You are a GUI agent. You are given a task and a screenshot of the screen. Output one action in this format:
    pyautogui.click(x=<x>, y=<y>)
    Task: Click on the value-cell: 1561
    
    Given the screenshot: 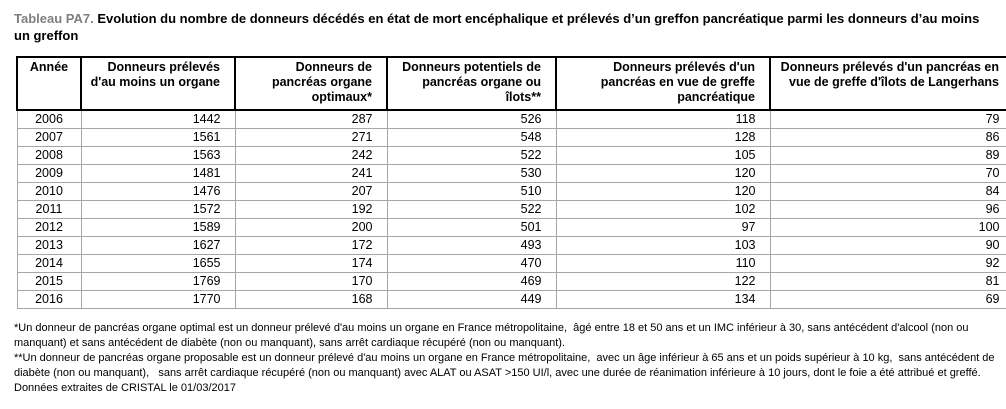 What is the action you would take?
    pyautogui.click(x=158, y=137)
    